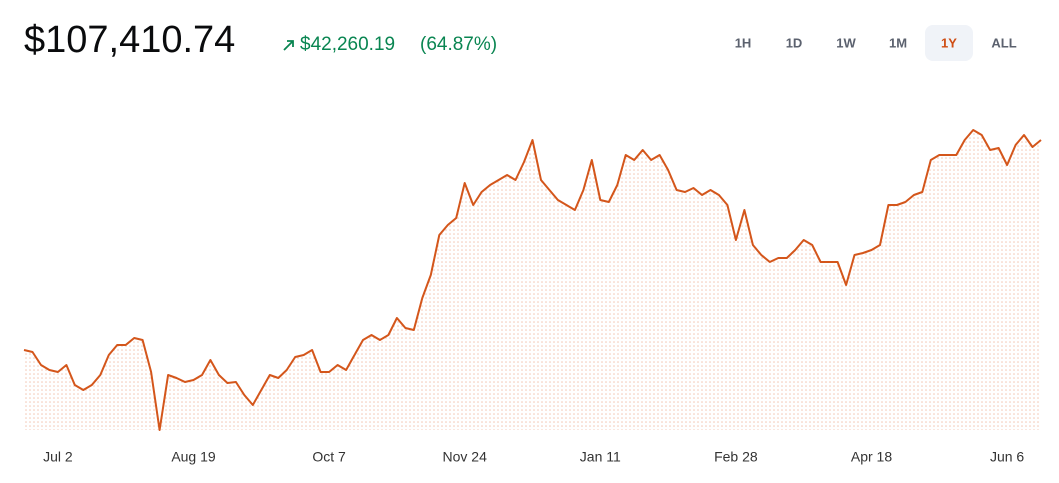 The width and height of the screenshot is (1059, 483). Describe the element at coordinates (347, 44) in the screenshot. I see `price-change: $42,260.19` at that location.